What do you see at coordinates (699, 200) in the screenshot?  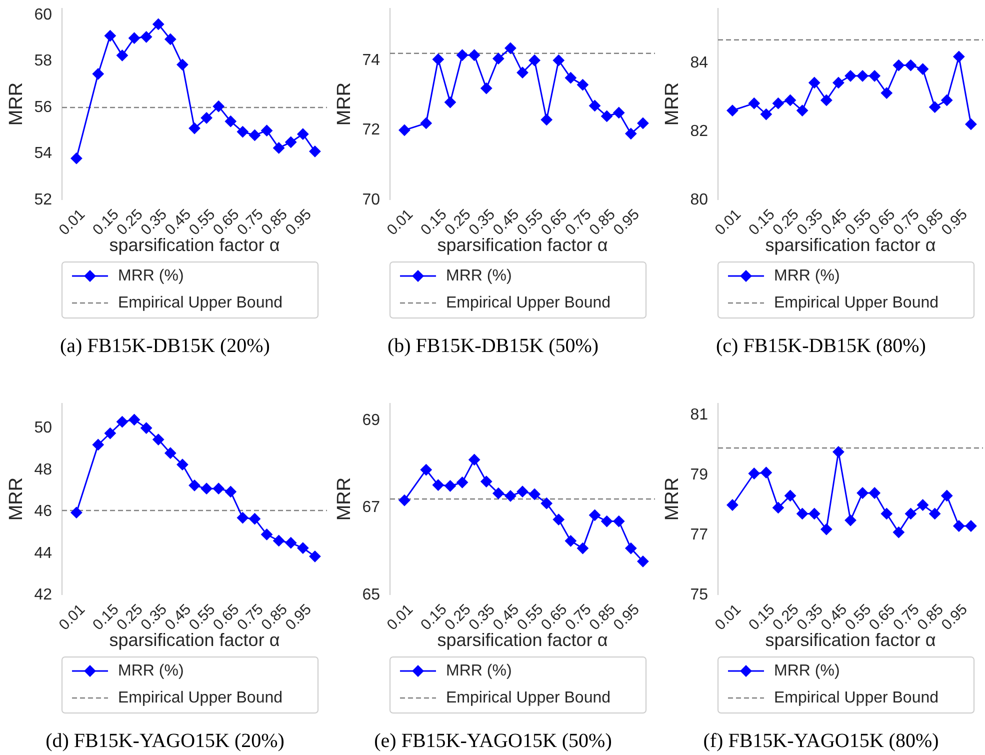 I see `y-tick-label: 80` at bounding box center [699, 200].